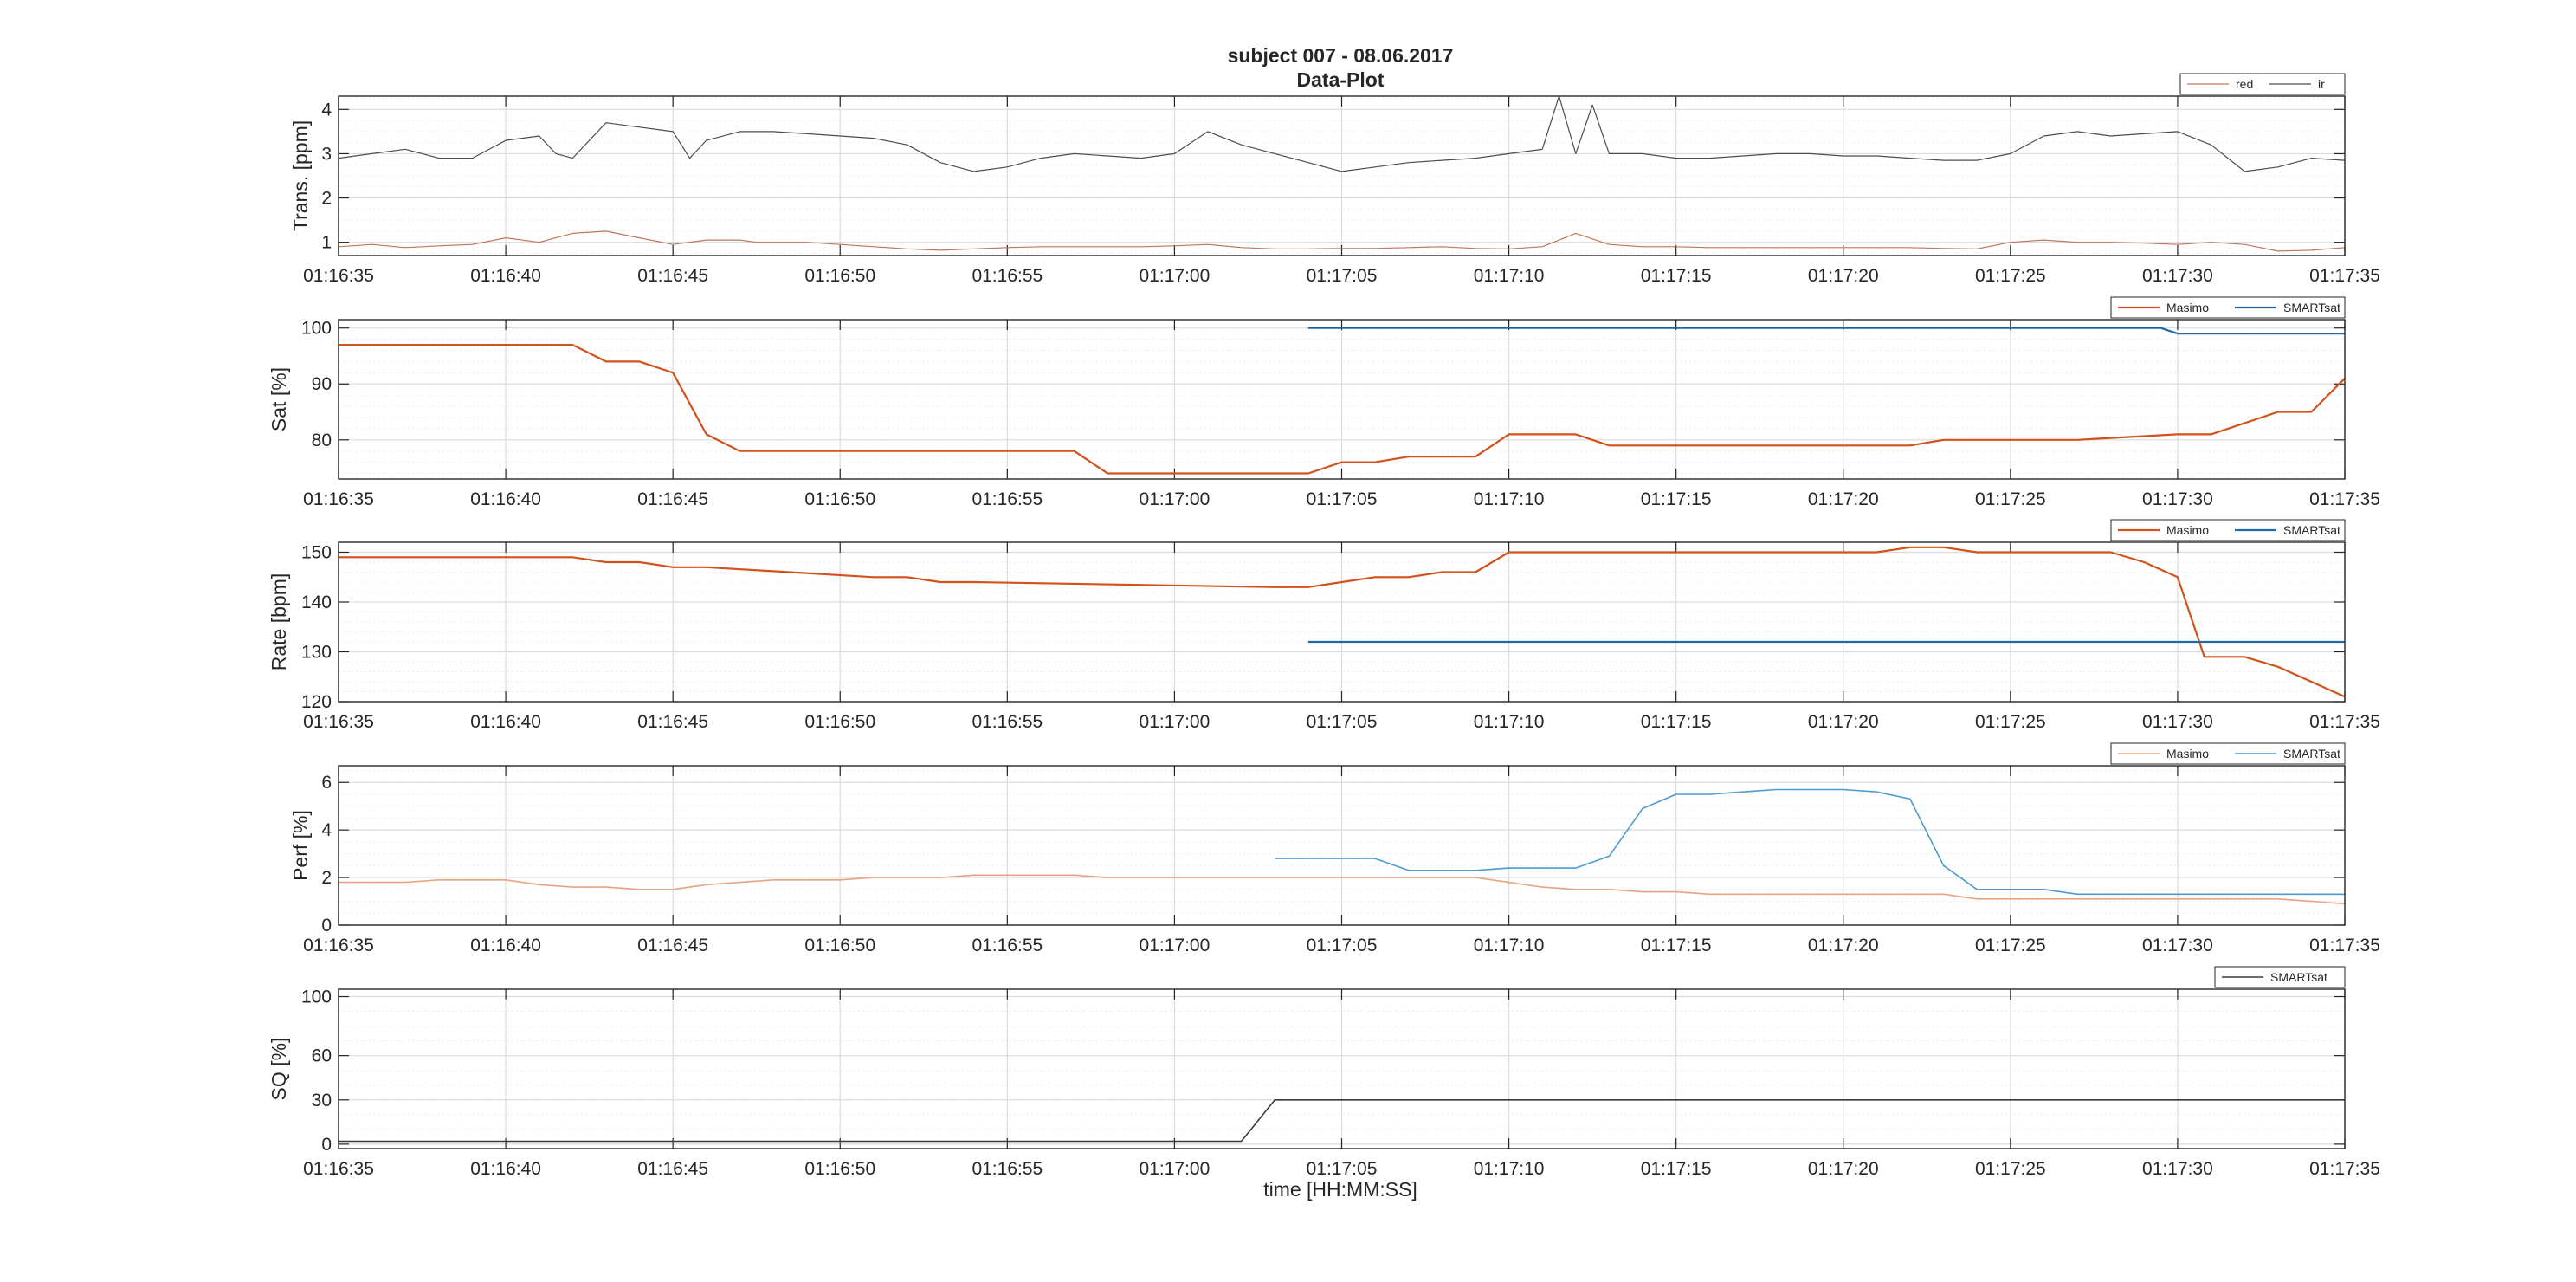 This screenshot has height=1282, width=2576. I want to click on x-tick-label-rate: 01:17:35, so click(2344, 722).